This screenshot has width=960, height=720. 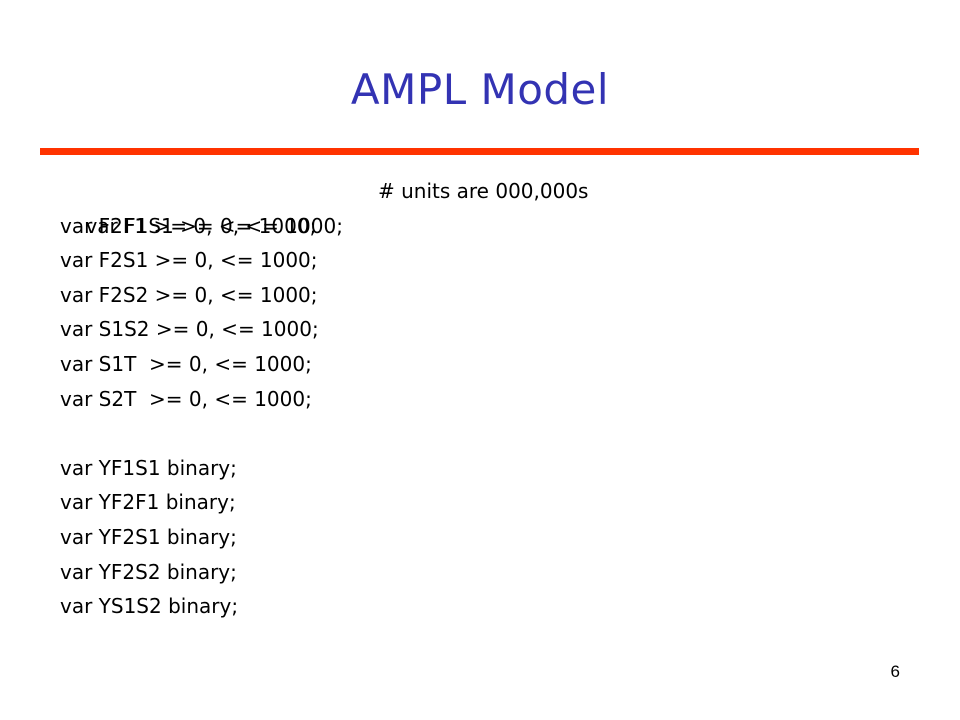 I want to click on code-text: var F1S1 >= 0, <= 1000;, so click(x=214, y=225).